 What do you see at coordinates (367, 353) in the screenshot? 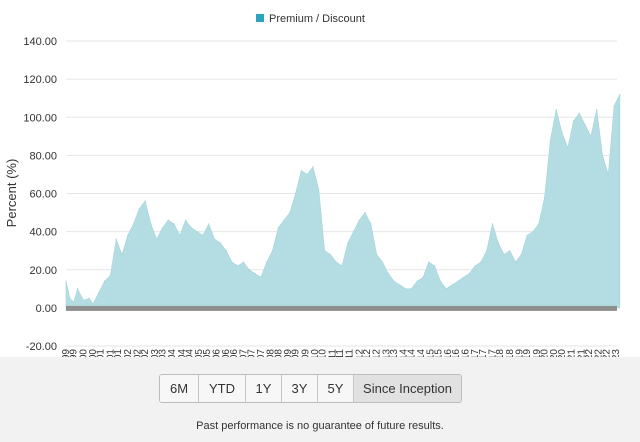
I see `x-tick-label: Jul-12` at bounding box center [367, 353].